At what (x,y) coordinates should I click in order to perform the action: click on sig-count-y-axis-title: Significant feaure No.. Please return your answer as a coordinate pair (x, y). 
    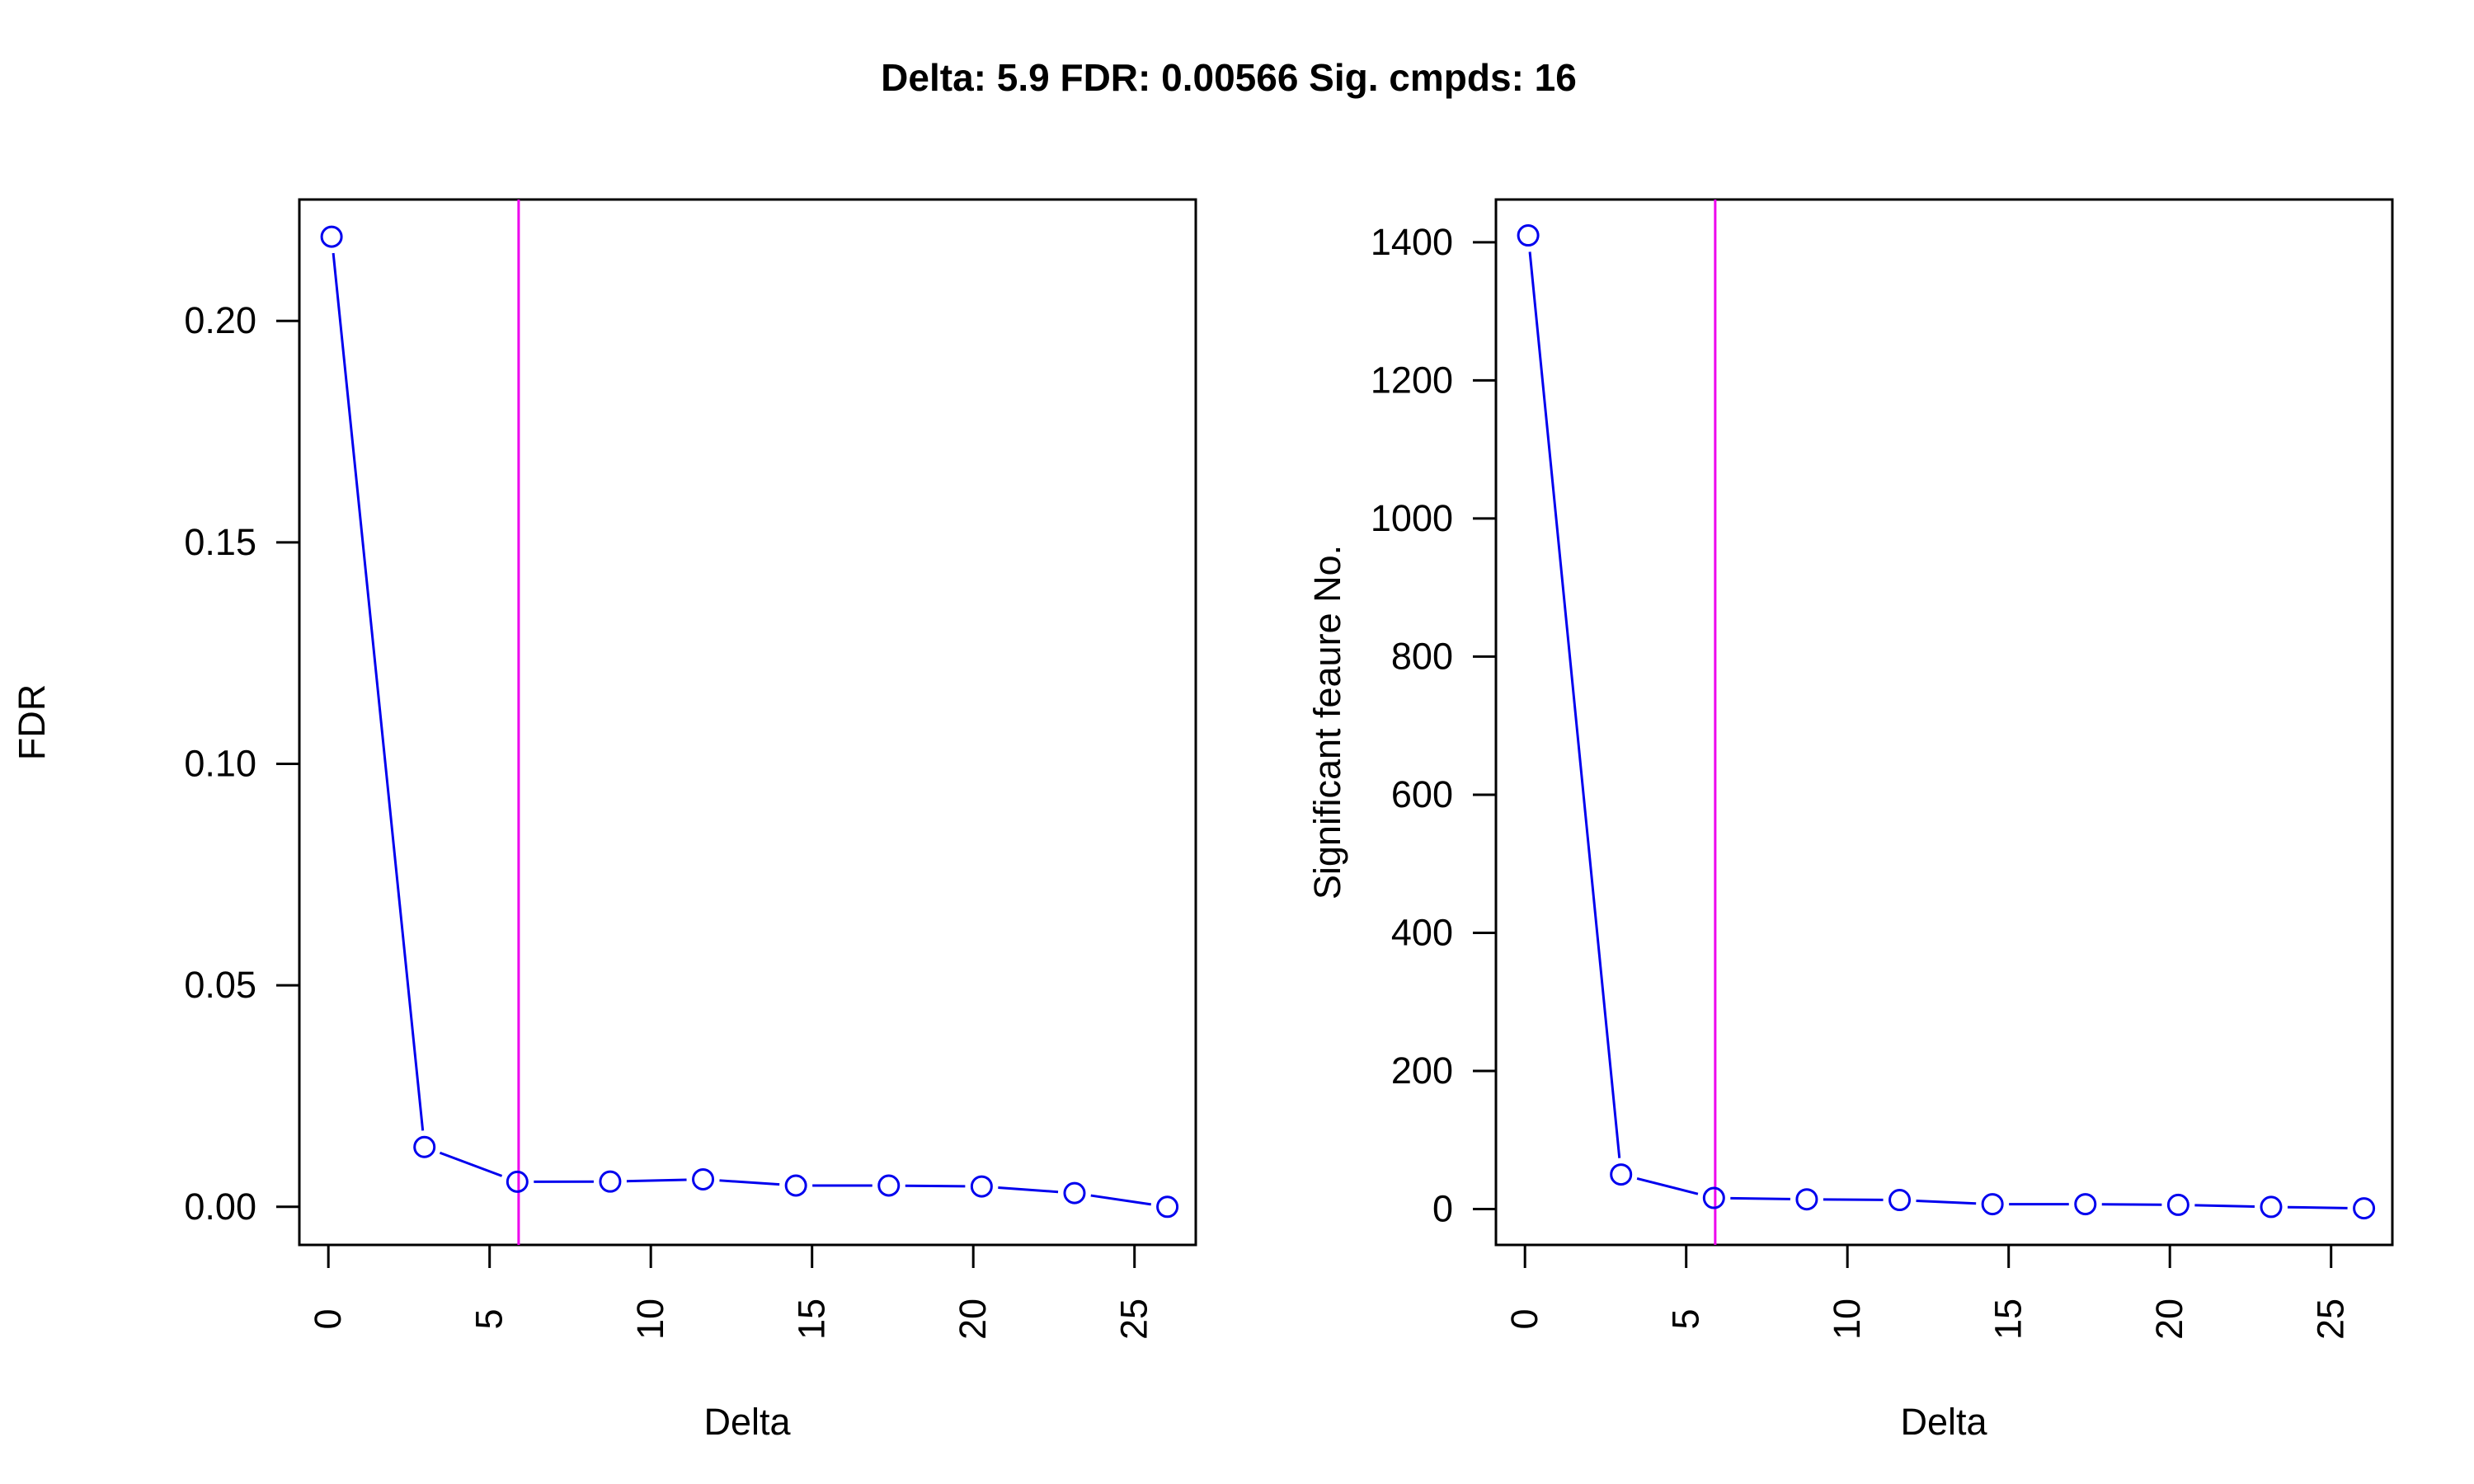
    Looking at the image, I should click on (1327, 722).